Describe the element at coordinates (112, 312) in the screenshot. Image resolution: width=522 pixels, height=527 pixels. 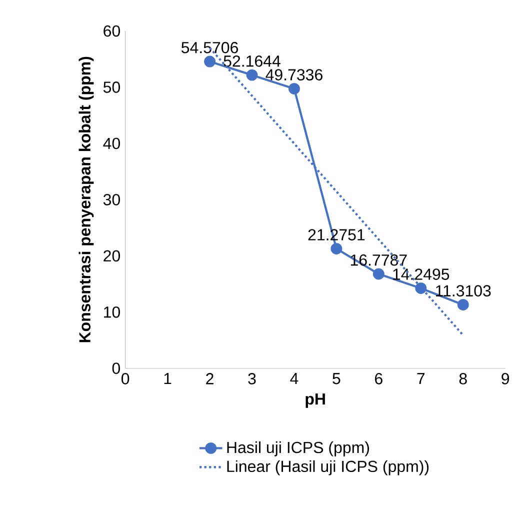
I see `y-tick-label: 10` at that location.